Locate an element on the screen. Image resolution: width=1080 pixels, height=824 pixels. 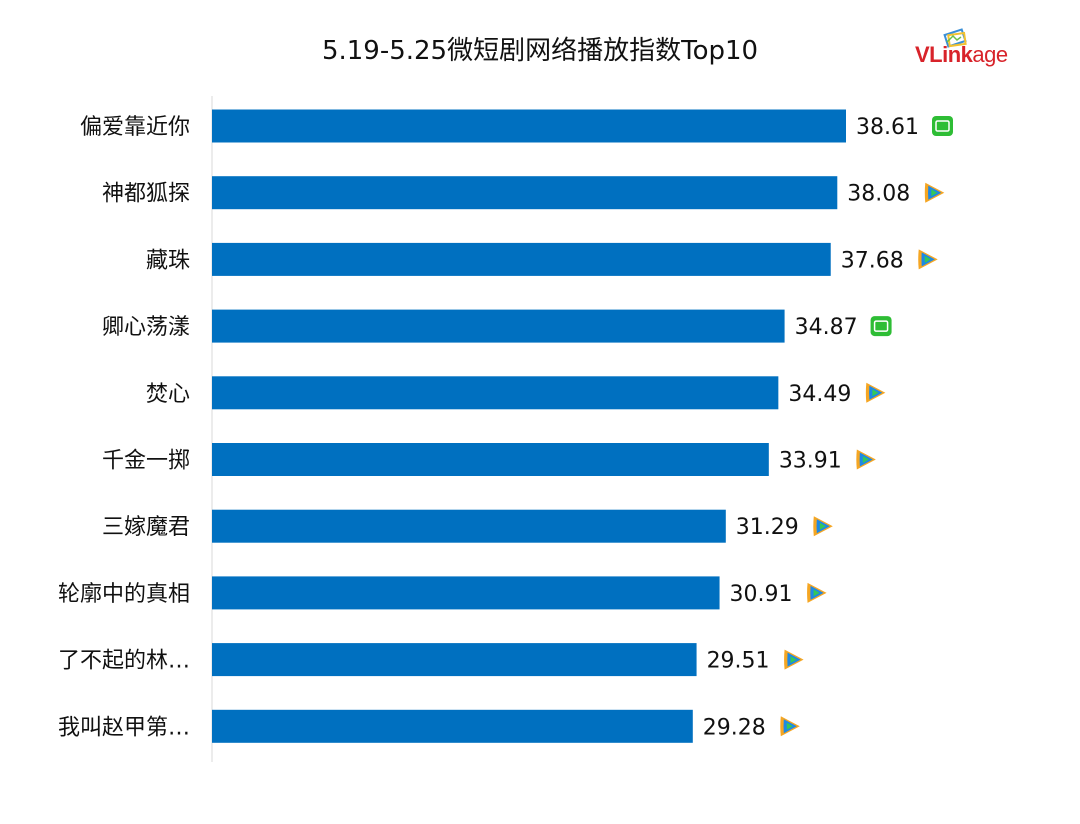
value-label: 38.08 is located at coordinates (878, 194).